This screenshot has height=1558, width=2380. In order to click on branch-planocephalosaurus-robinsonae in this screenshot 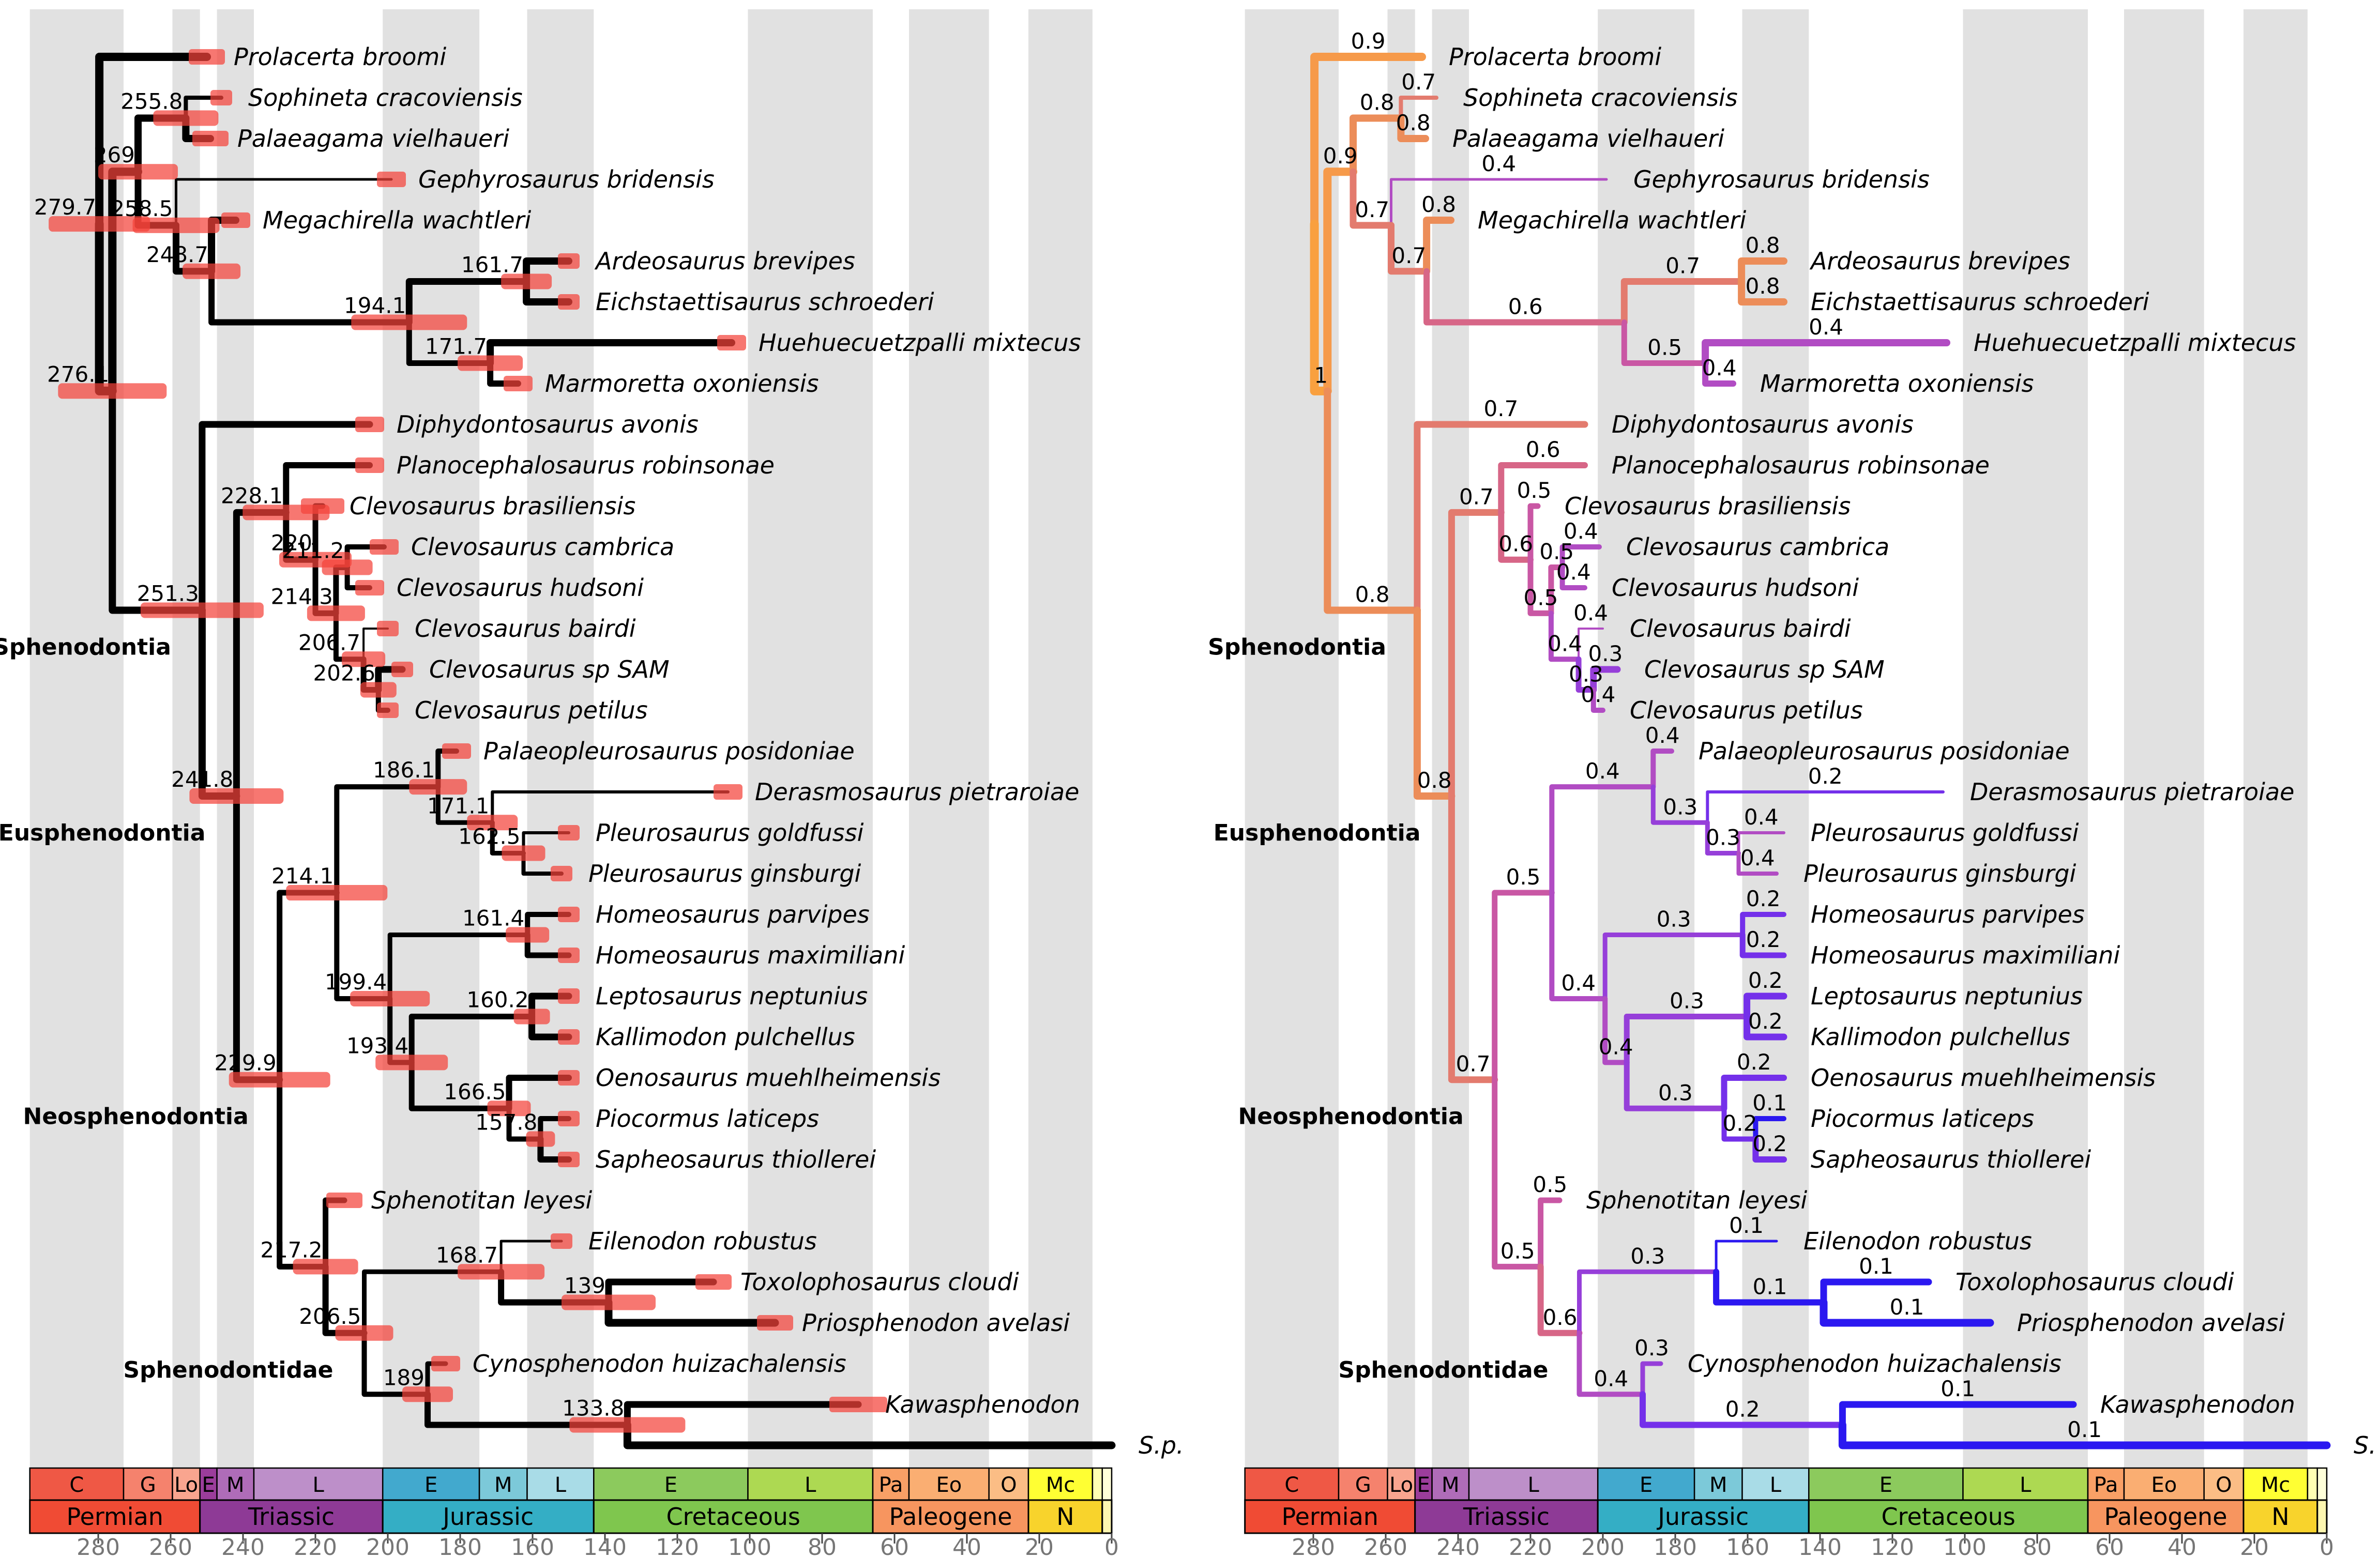, I will do `click(328, 489)`.